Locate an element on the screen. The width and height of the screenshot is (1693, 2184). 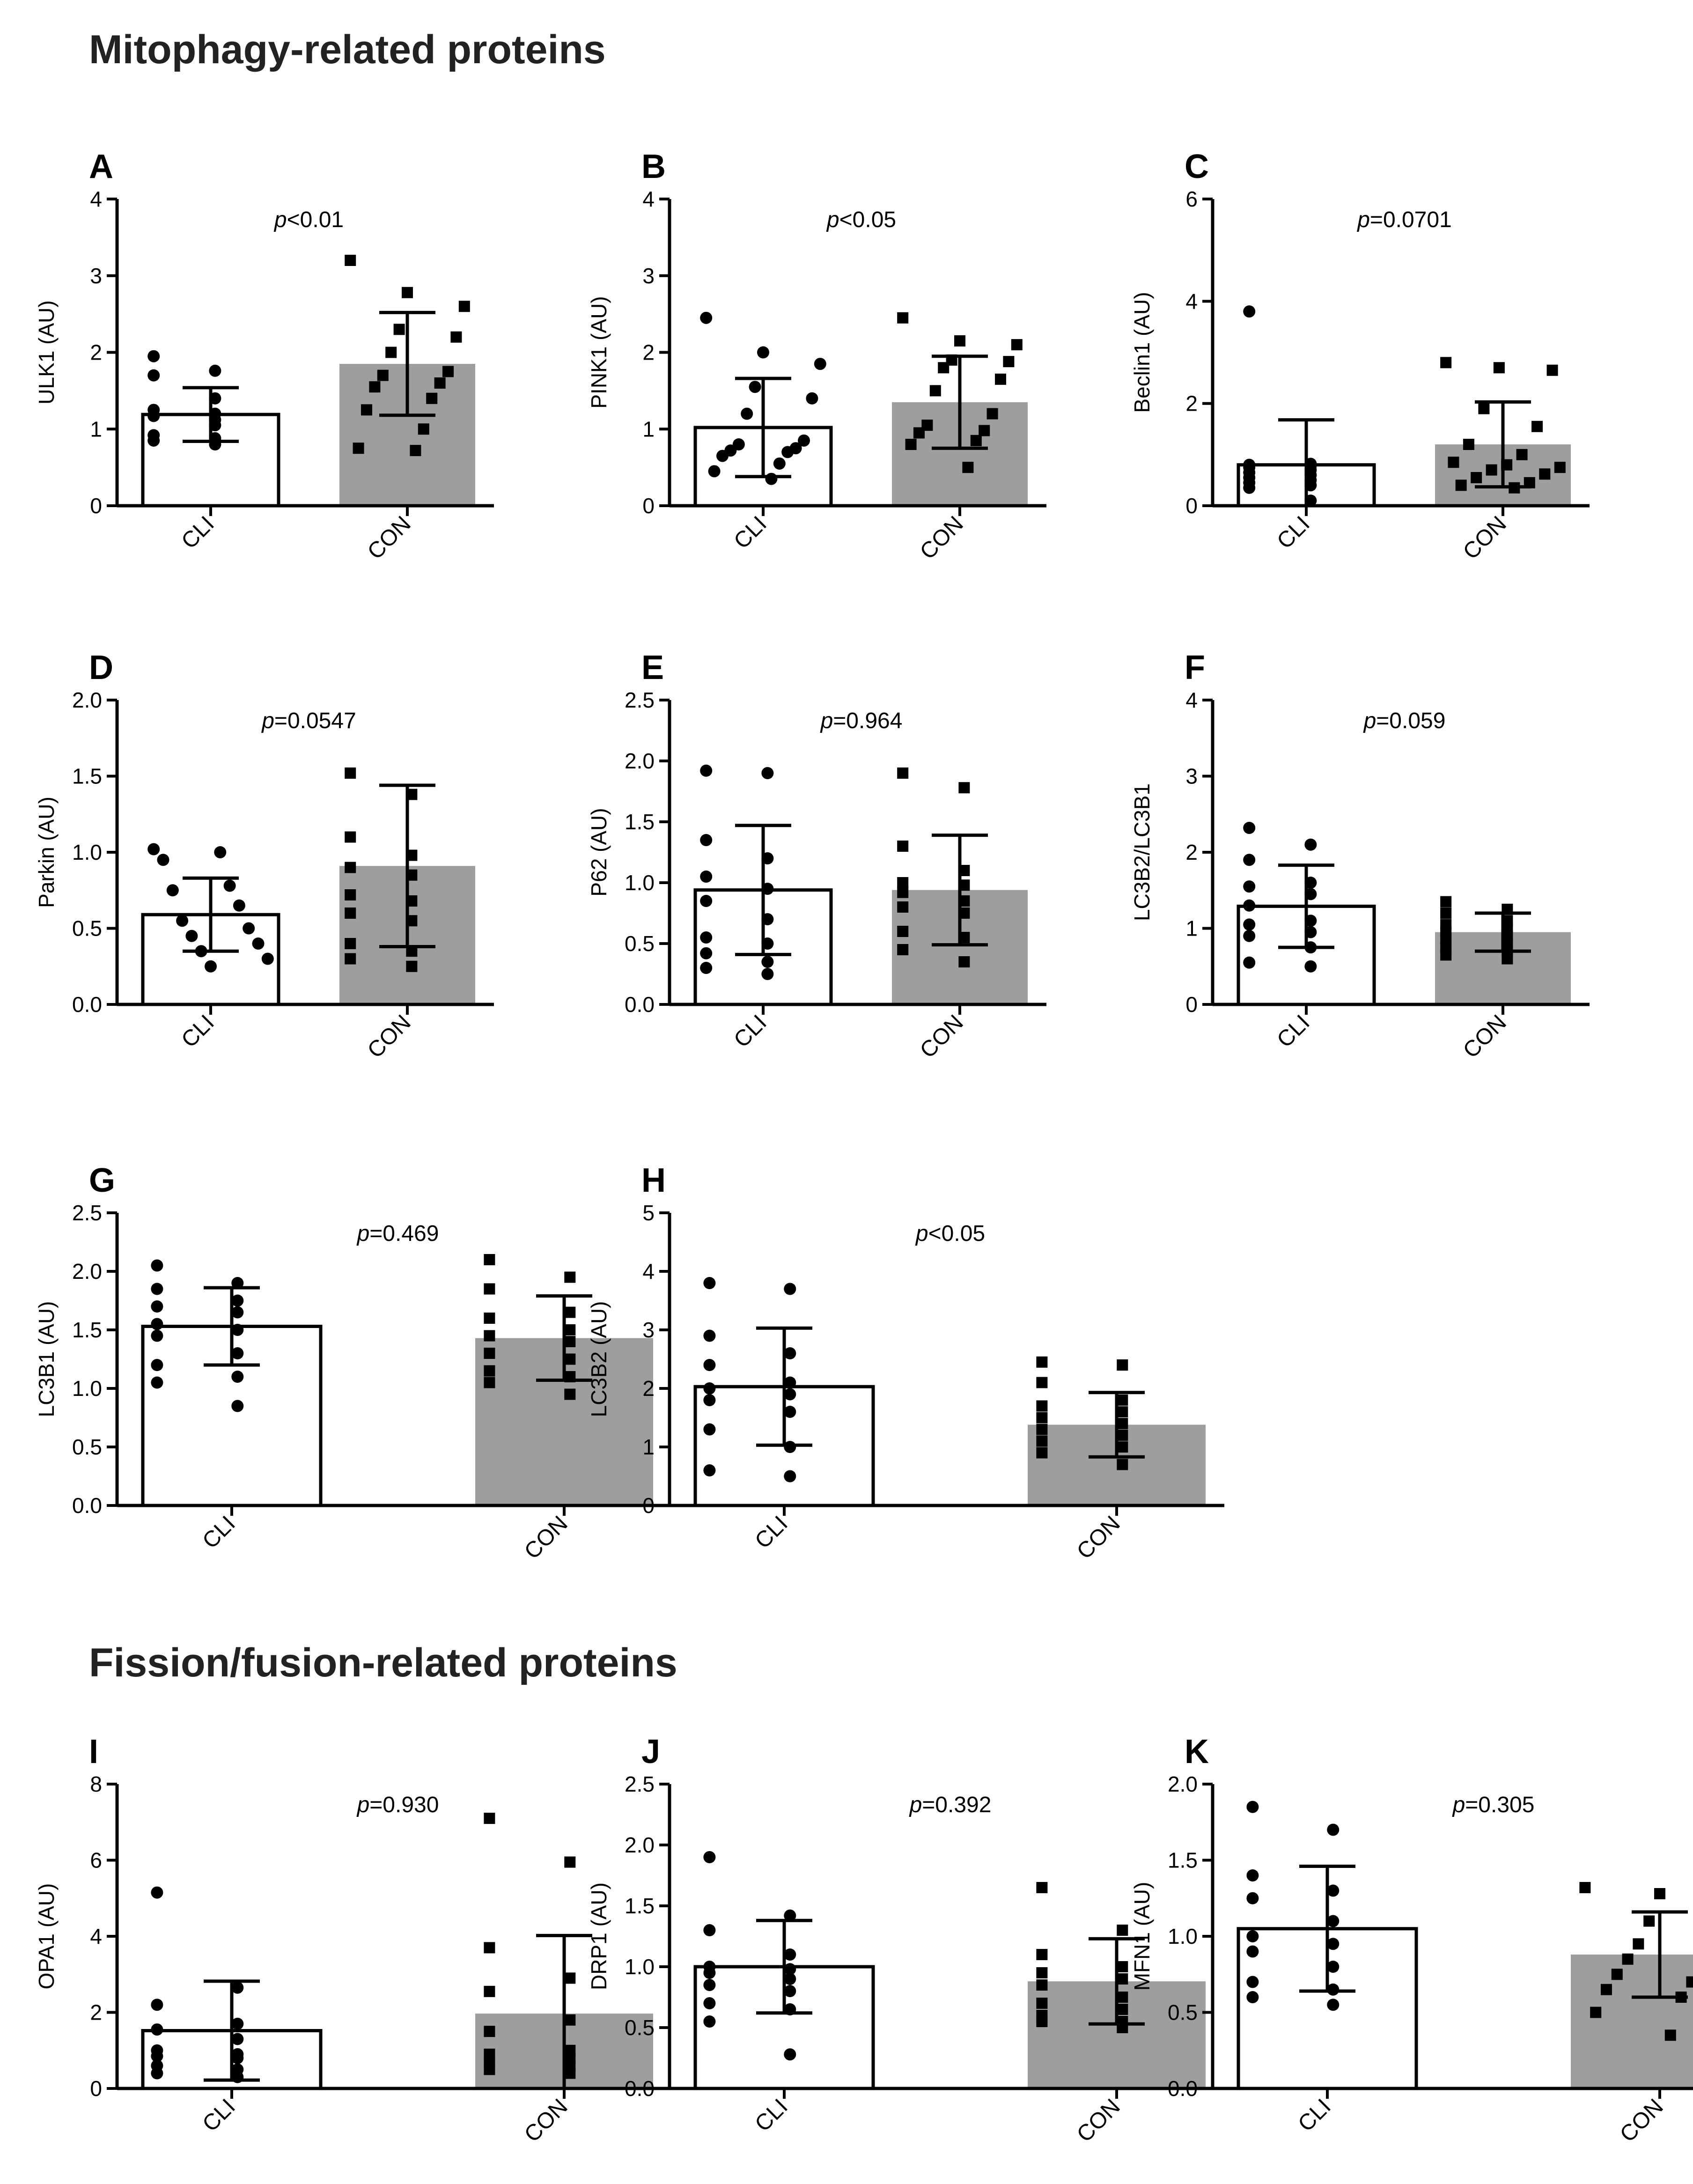
p-value-label: p=0.0701 is located at coordinates (1404, 219).